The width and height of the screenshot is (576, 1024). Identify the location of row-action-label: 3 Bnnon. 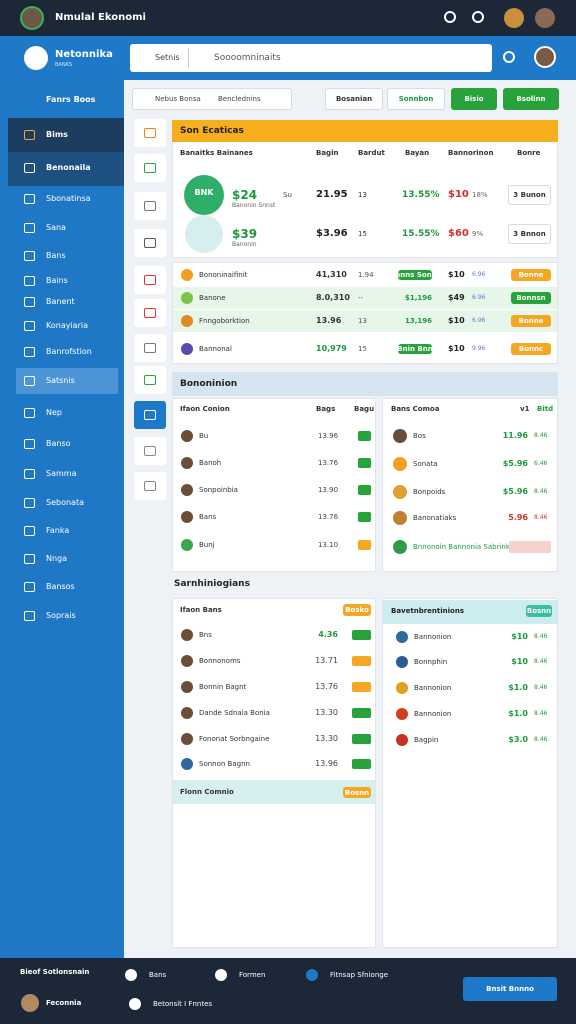
(529, 234).